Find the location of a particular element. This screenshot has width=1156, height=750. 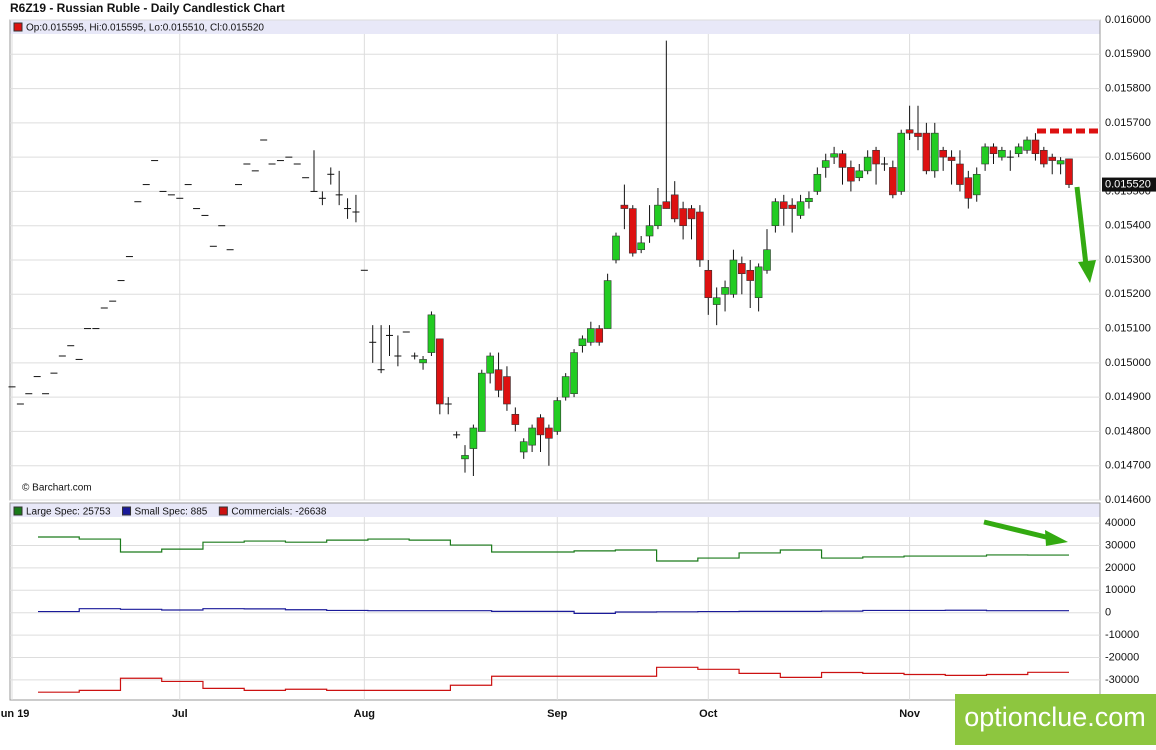

y-tick-label: 40000 is located at coordinates (1120, 523).